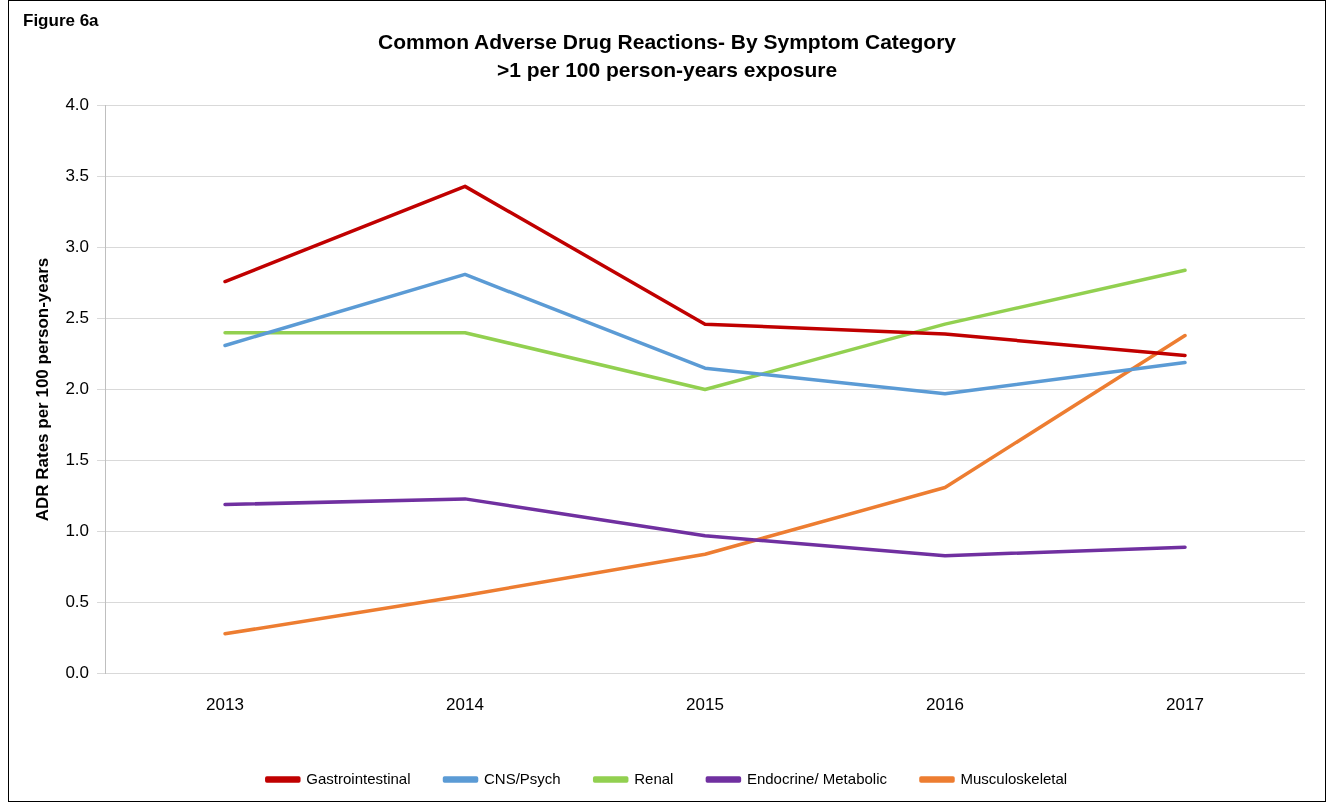 Image resolution: width=1334 pixels, height=804 pixels. What do you see at coordinates (667, 42) in the screenshot?
I see `chart-title: Common Adverse Drug Reactions- By Symptom Category` at bounding box center [667, 42].